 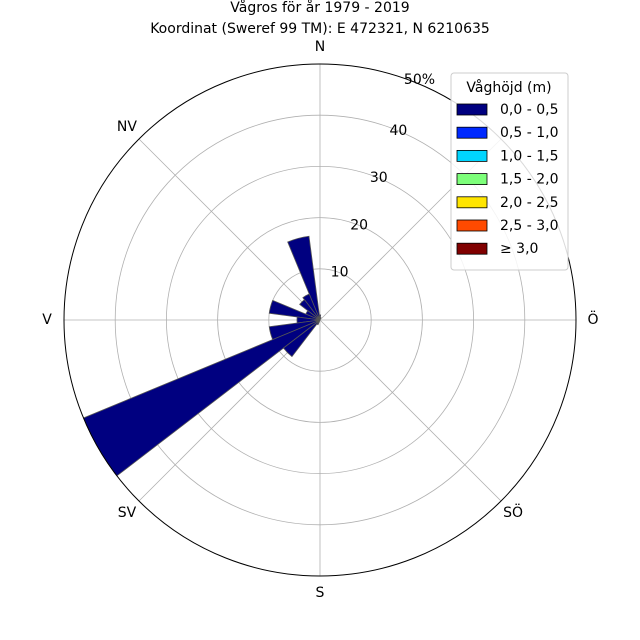 What do you see at coordinates (529, 133) in the screenshot?
I see `legend-label: 0,5 - 1,0` at bounding box center [529, 133].